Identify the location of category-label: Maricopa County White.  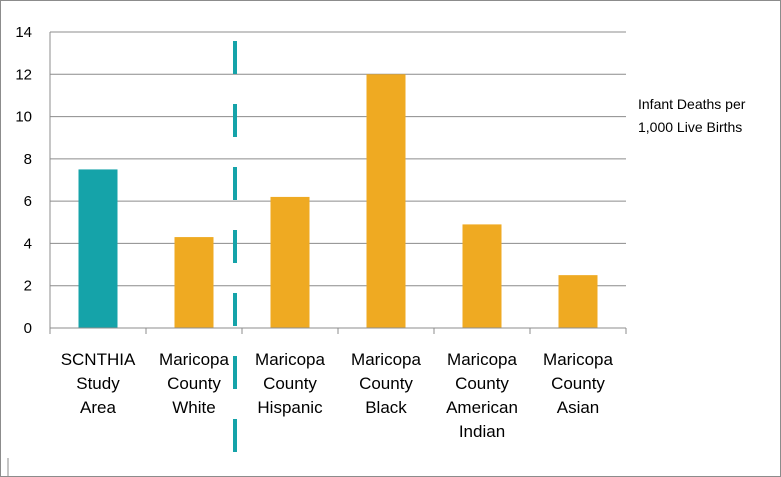
(194, 383).